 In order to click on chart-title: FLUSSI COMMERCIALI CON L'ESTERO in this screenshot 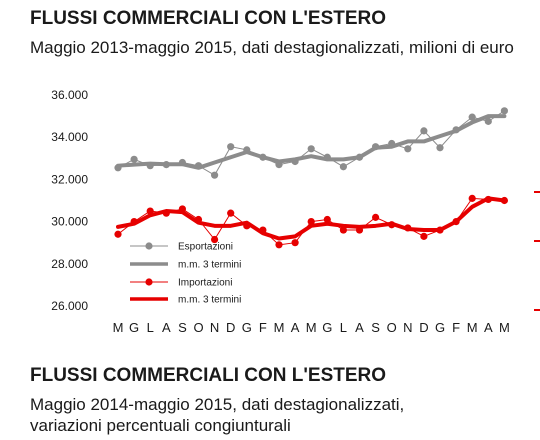, I will do `click(208, 18)`.